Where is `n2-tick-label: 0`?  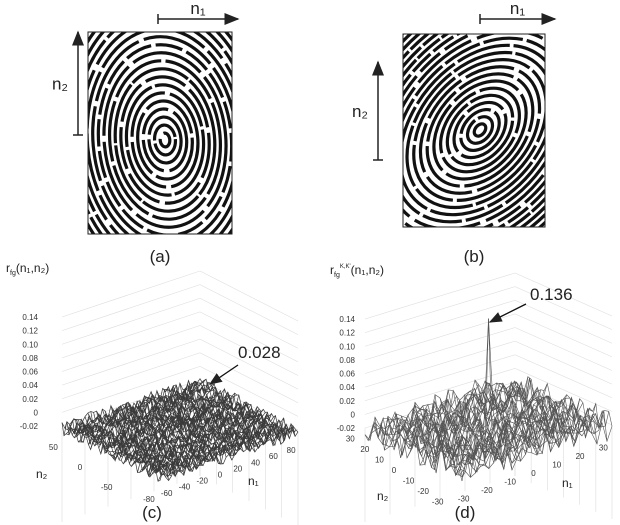
n2-tick-label: 0 is located at coordinates (394, 470).